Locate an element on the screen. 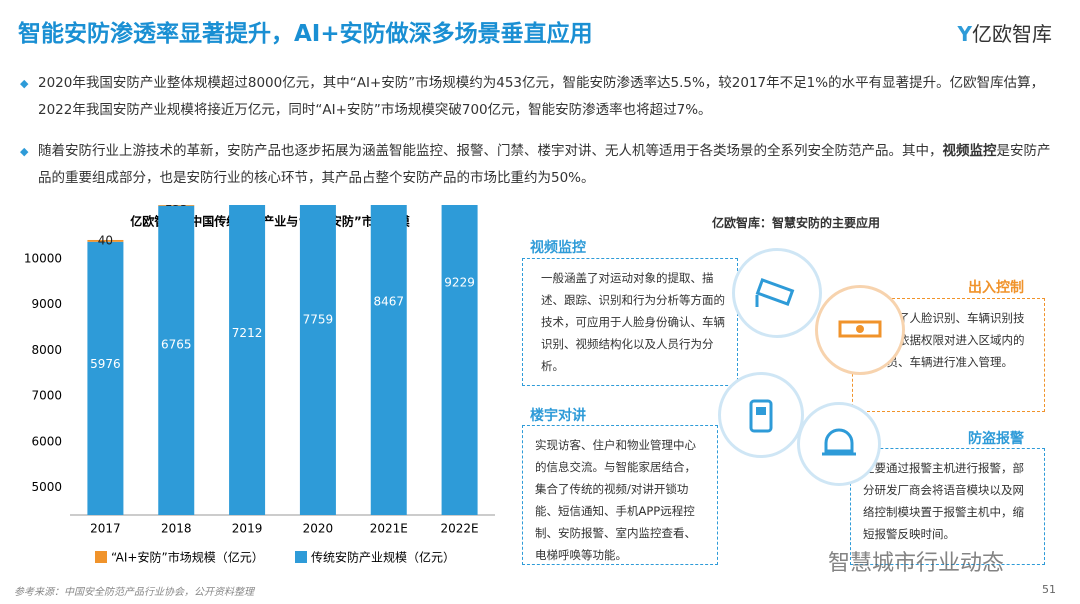 Image resolution: width=1080 pixels, height=604 pixels. legend-label: 传统安防产业规模（亿元） is located at coordinates (383, 557).